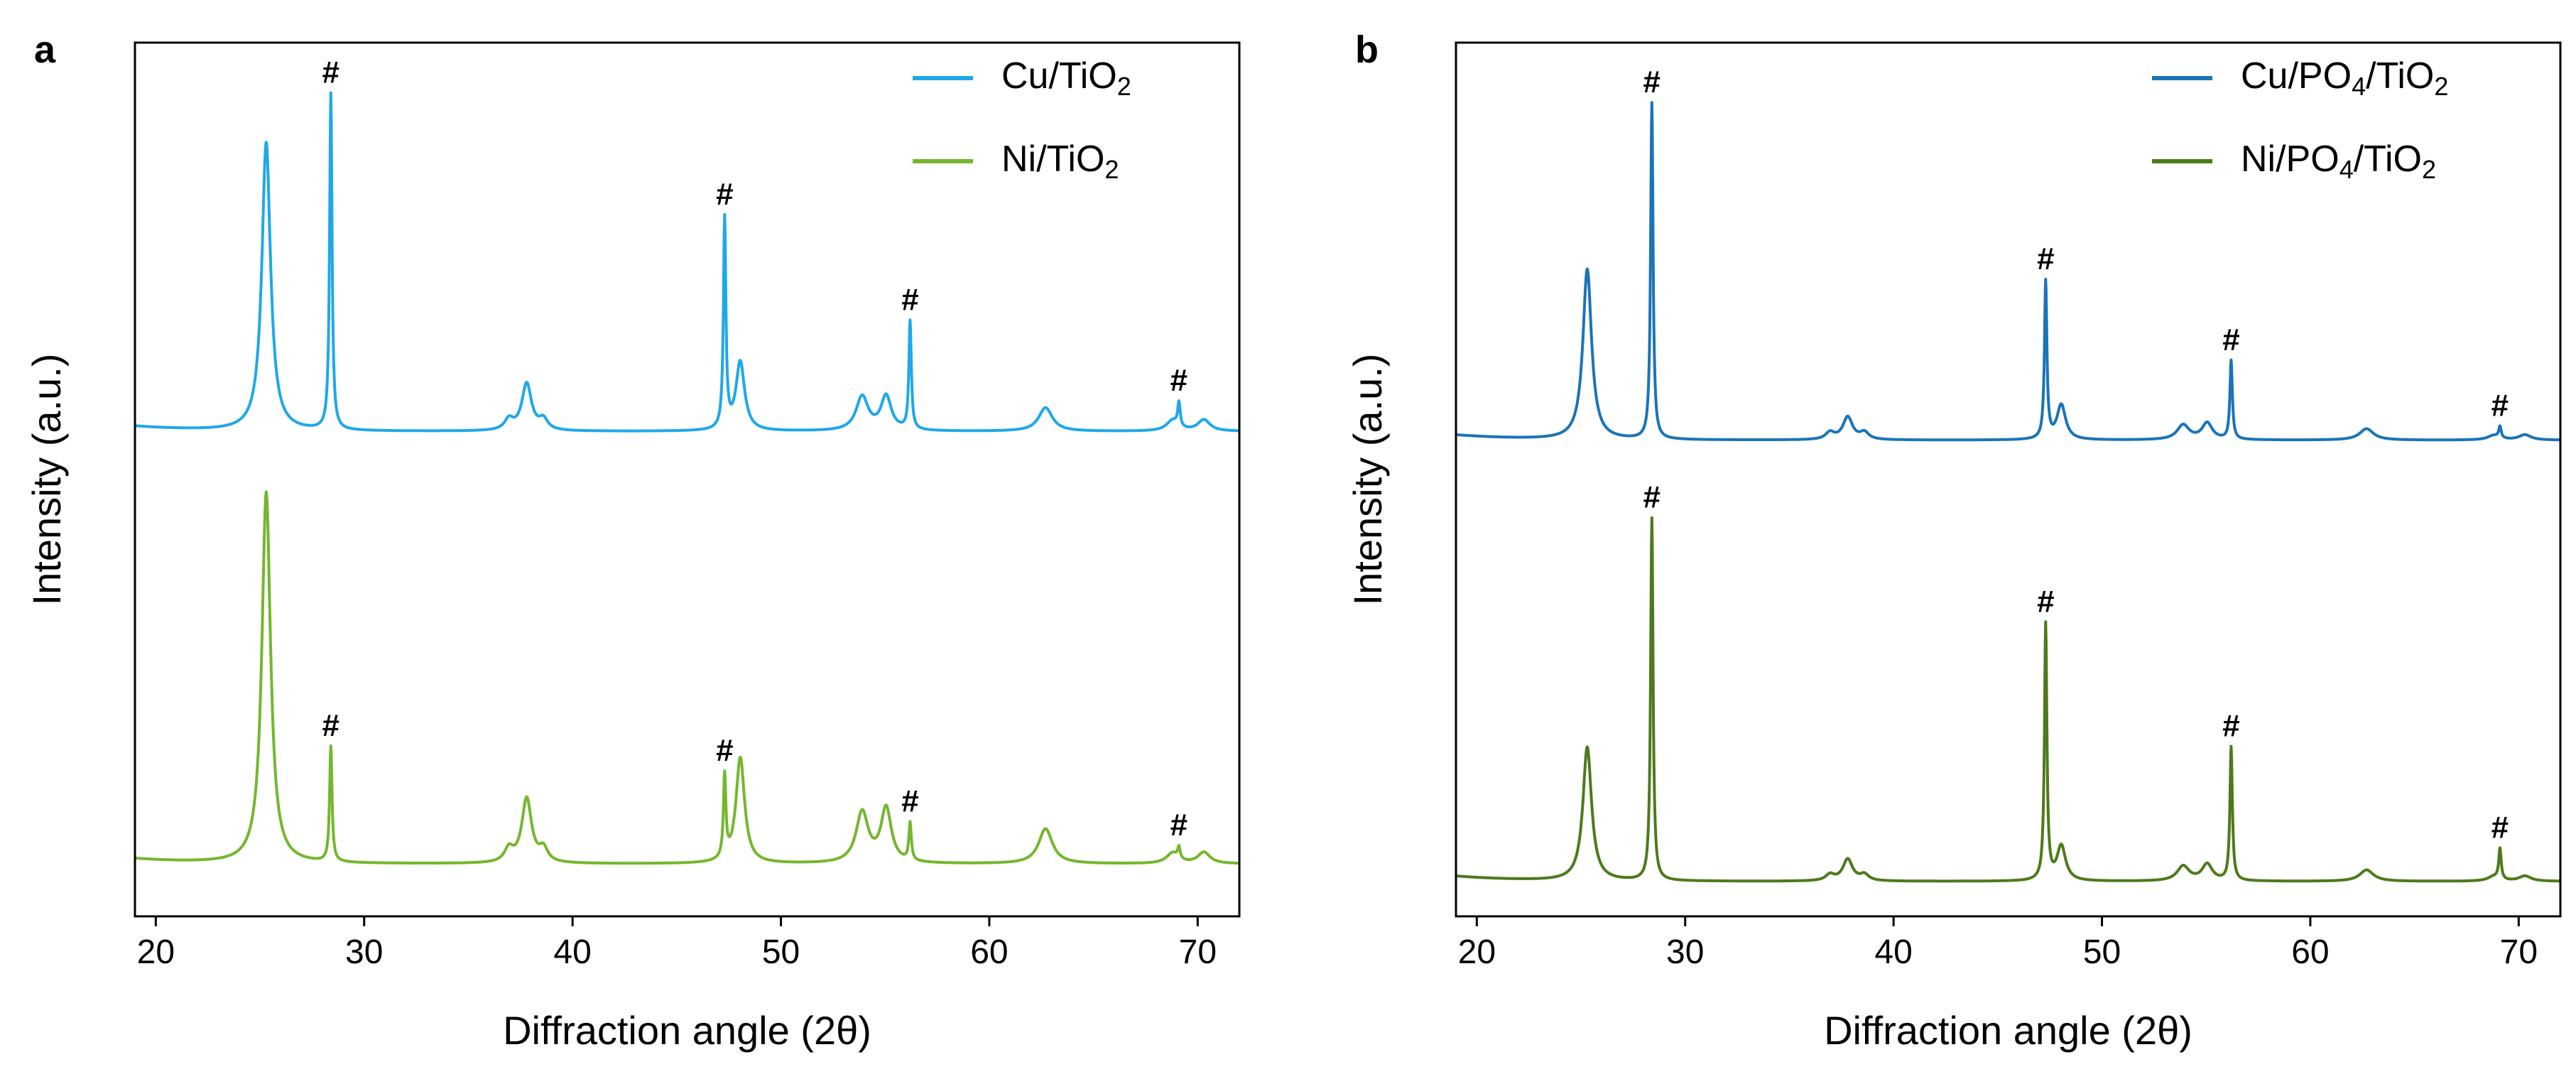  What do you see at coordinates (1022, 120) in the screenshot?
I see `legend: Cu/TiO2 Ni/TiO2` at bounding box center [1022, 120].